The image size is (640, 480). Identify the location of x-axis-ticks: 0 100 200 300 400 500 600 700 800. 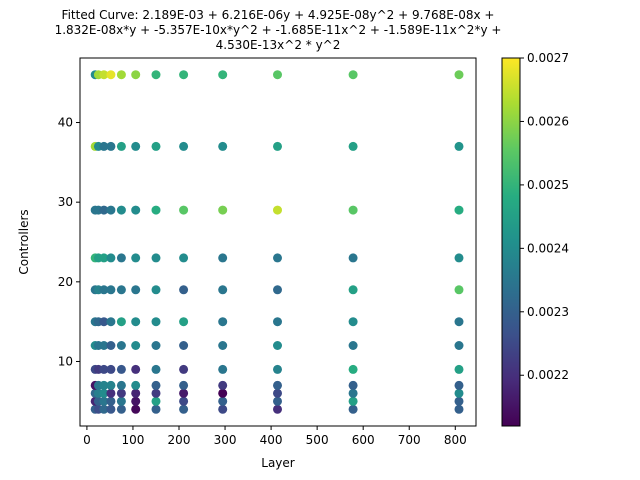
(275, 436).